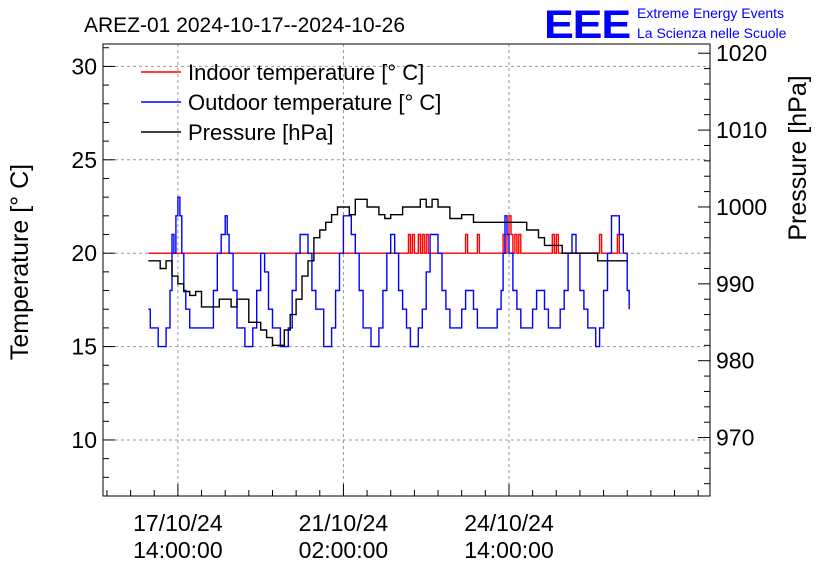 The image size is (836, 577). I want to click on y-axis-left-title: Temperature [° C], so click(20, 262).